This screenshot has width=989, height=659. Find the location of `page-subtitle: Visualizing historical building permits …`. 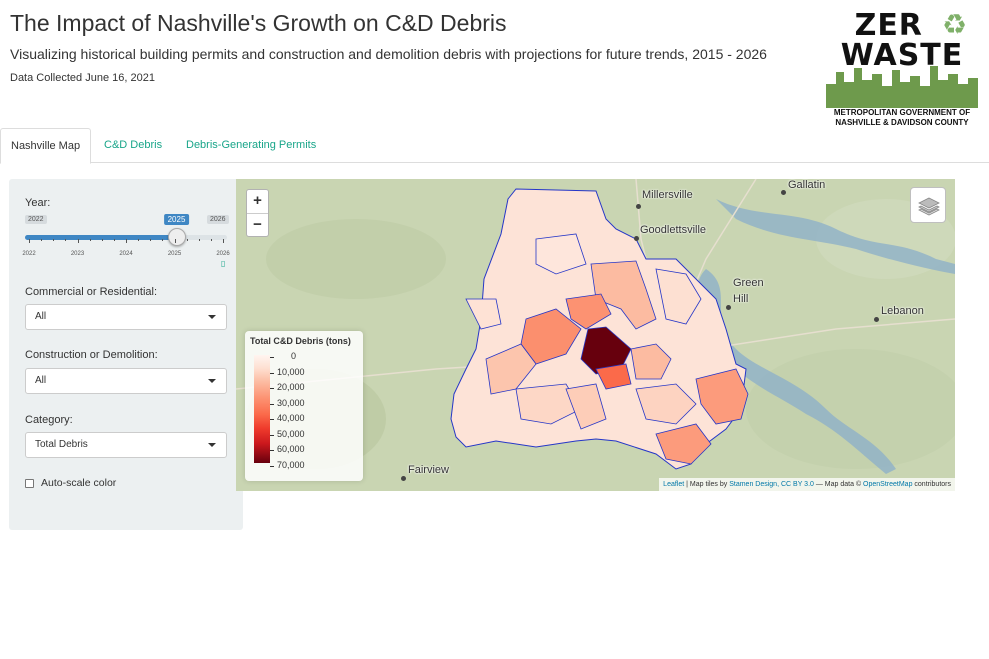

page-subtitle: Visualizing historical building permits … is located at coordinates (388, 54).